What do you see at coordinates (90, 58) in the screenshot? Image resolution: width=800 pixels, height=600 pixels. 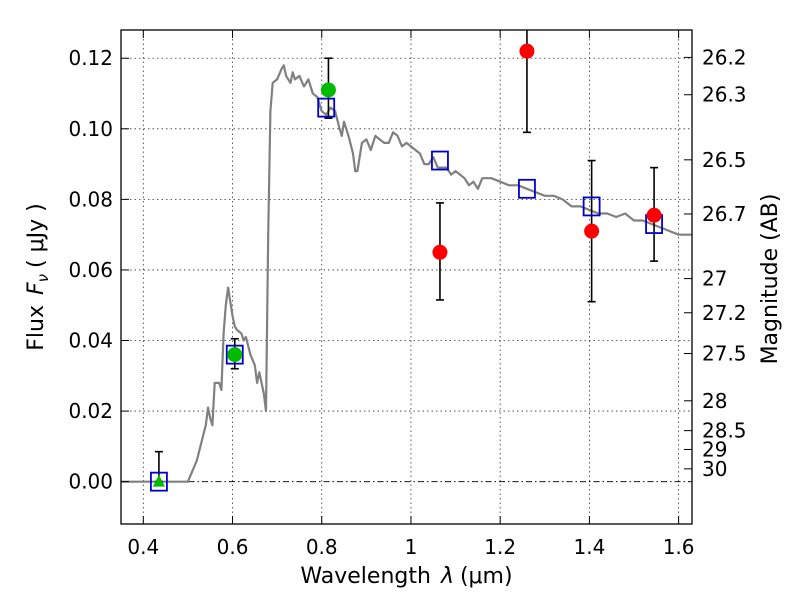 I see `y-tick-label: 0.12` at bounding box center [90, 58].